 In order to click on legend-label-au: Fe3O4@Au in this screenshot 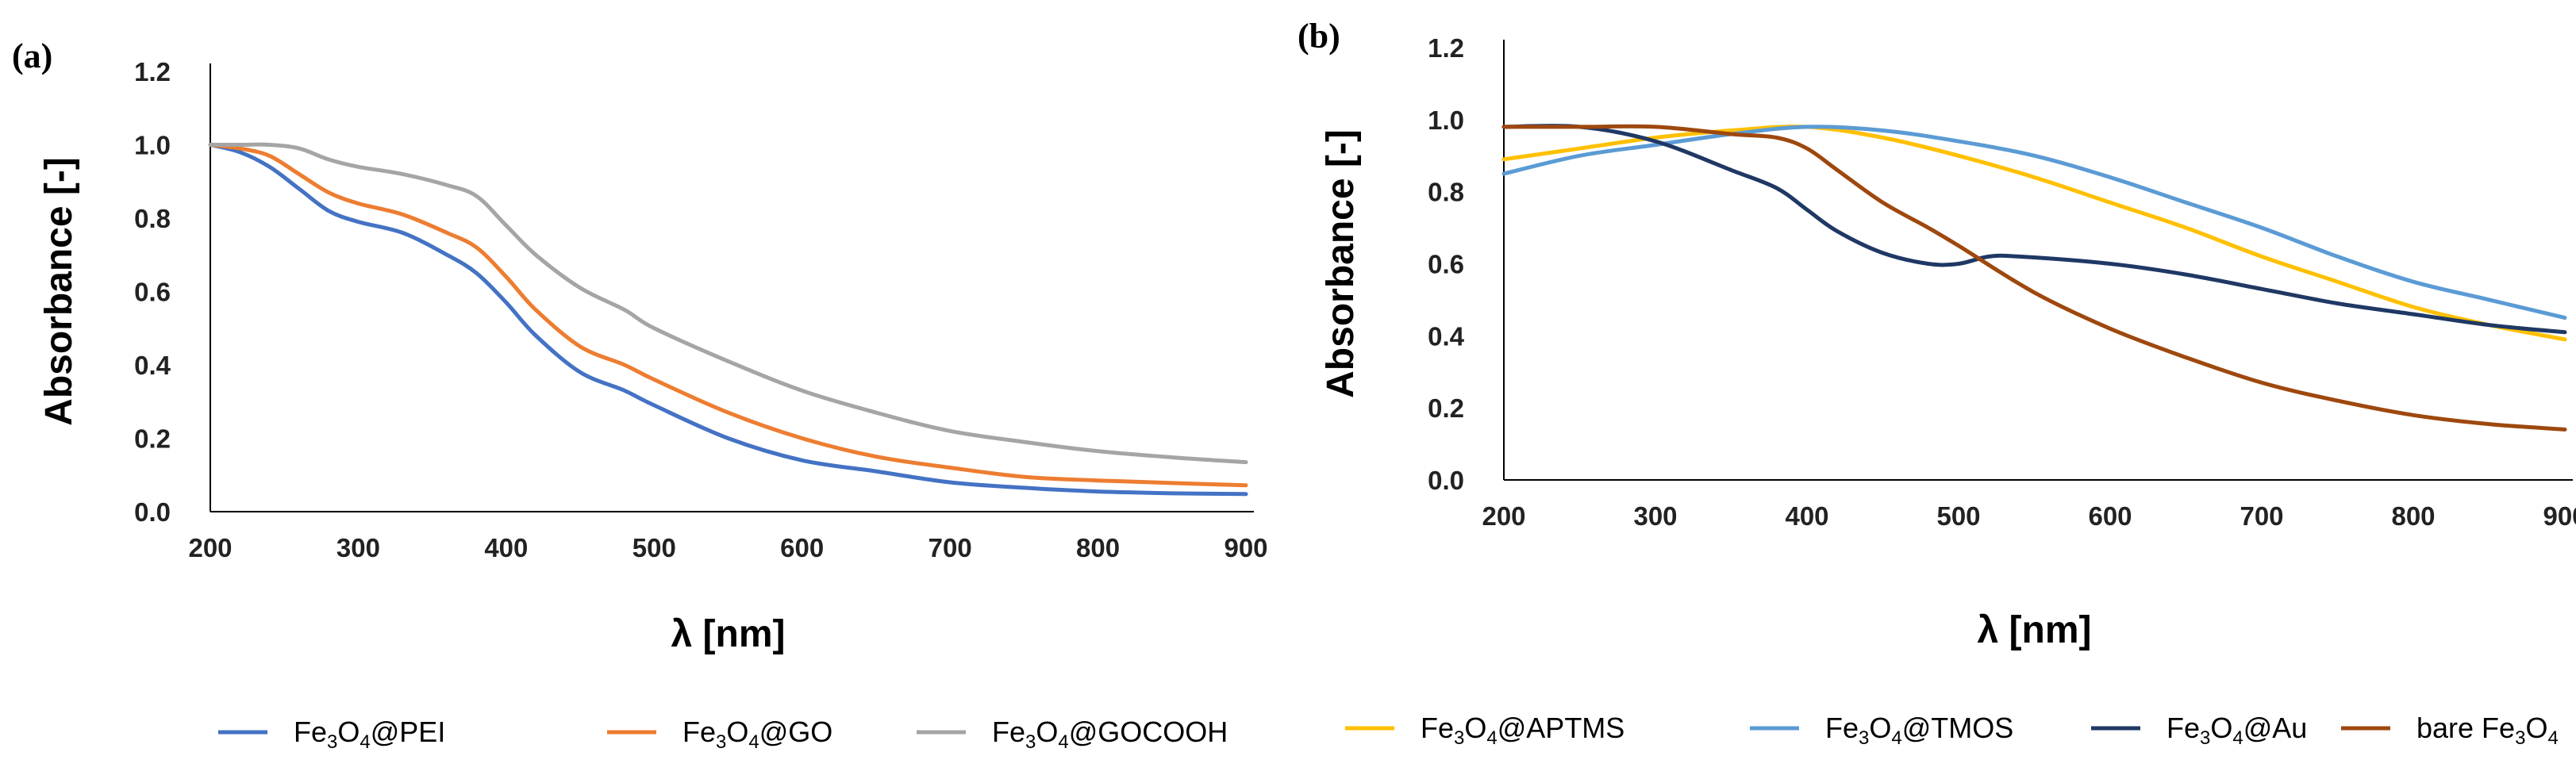, I will do `click(2237, 730)`.